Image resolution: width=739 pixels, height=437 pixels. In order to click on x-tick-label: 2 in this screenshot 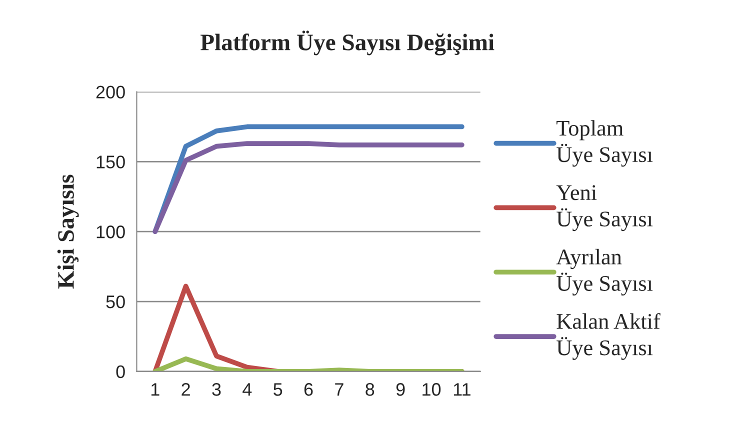, I will do `click(186, 389)`.